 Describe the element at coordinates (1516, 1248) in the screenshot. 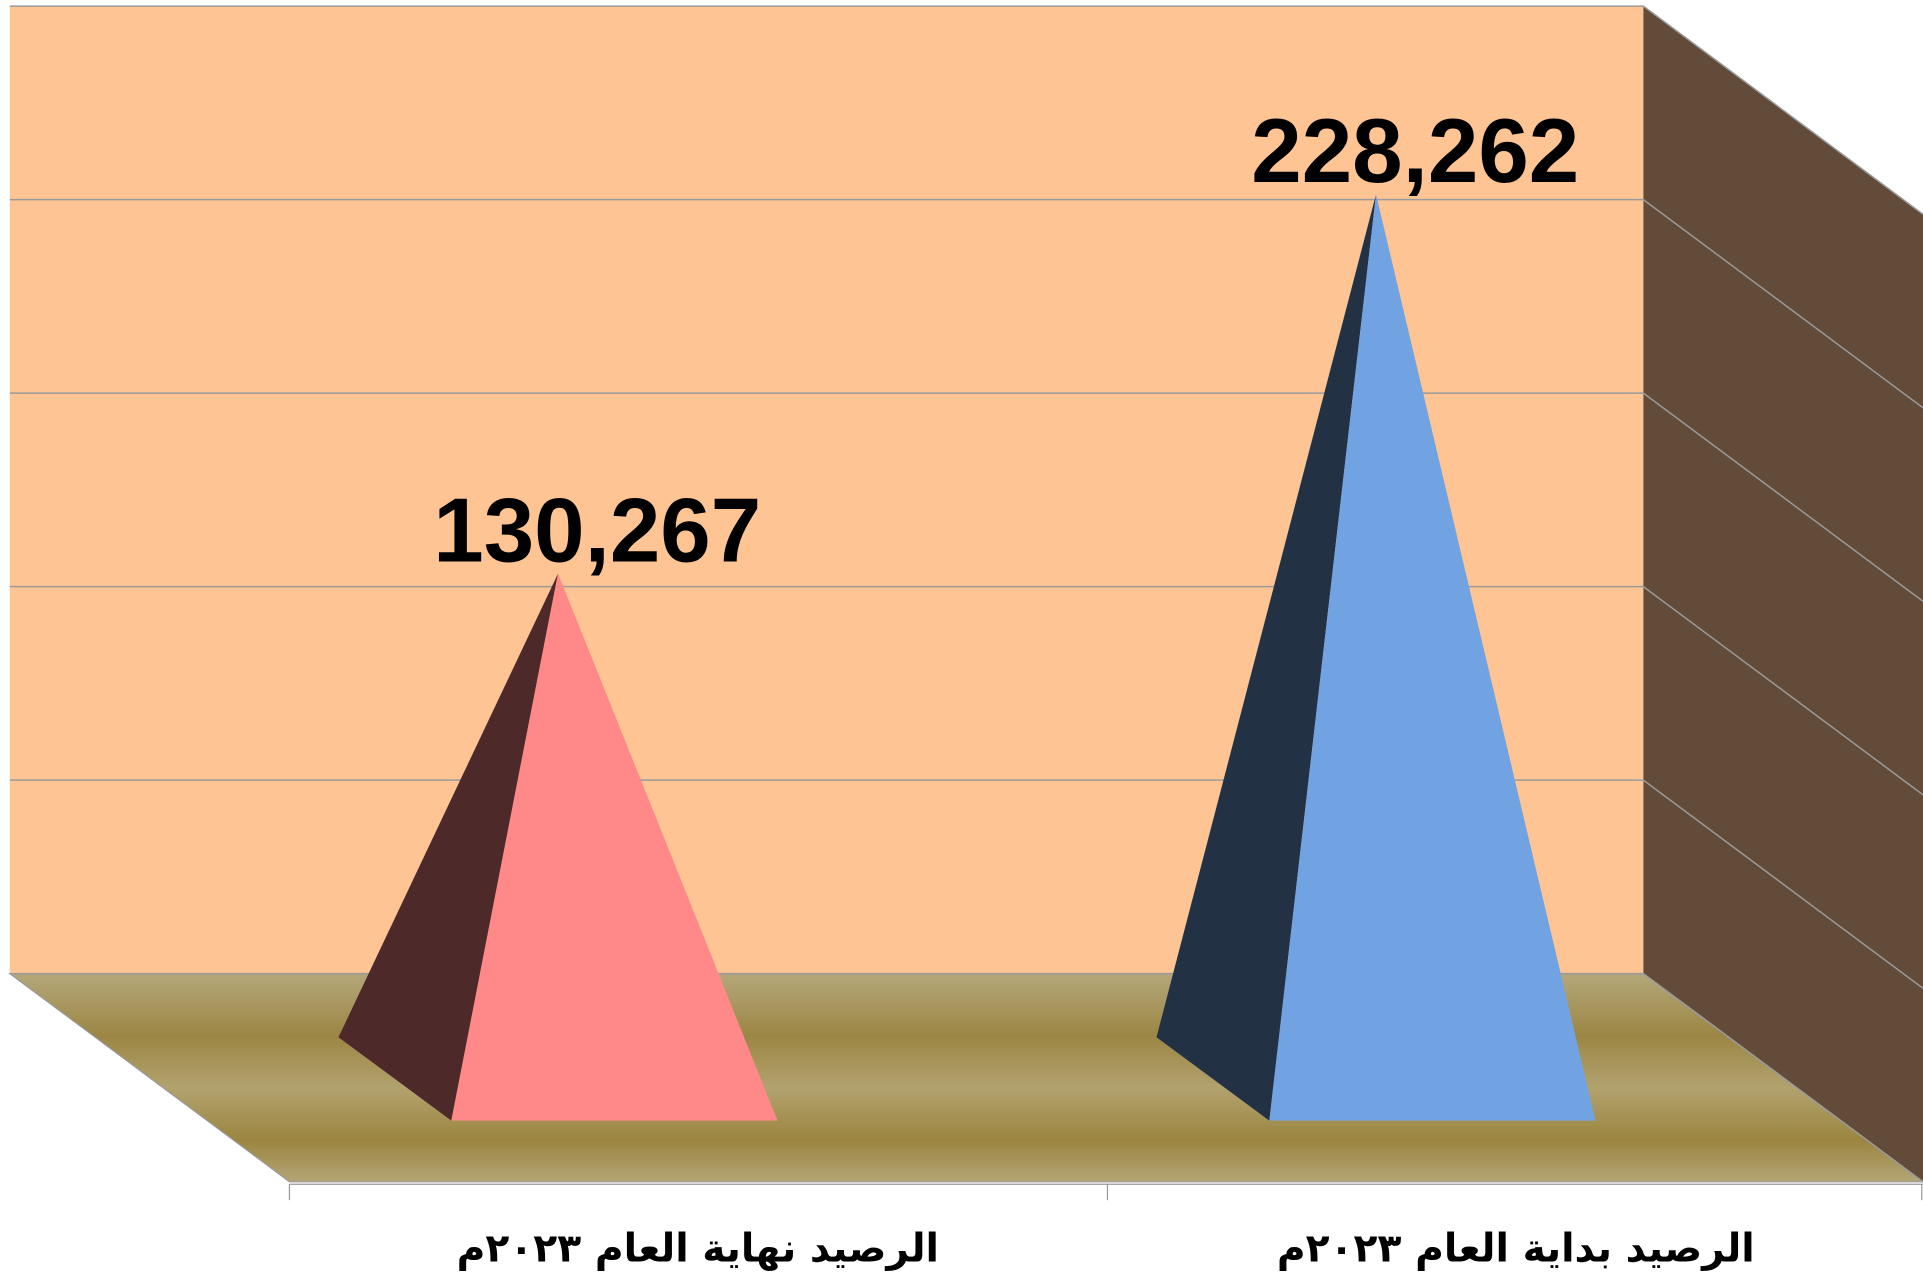

I see `x-tick-label: الرصيد بداية العام ٢٠٢٣م` at that location.